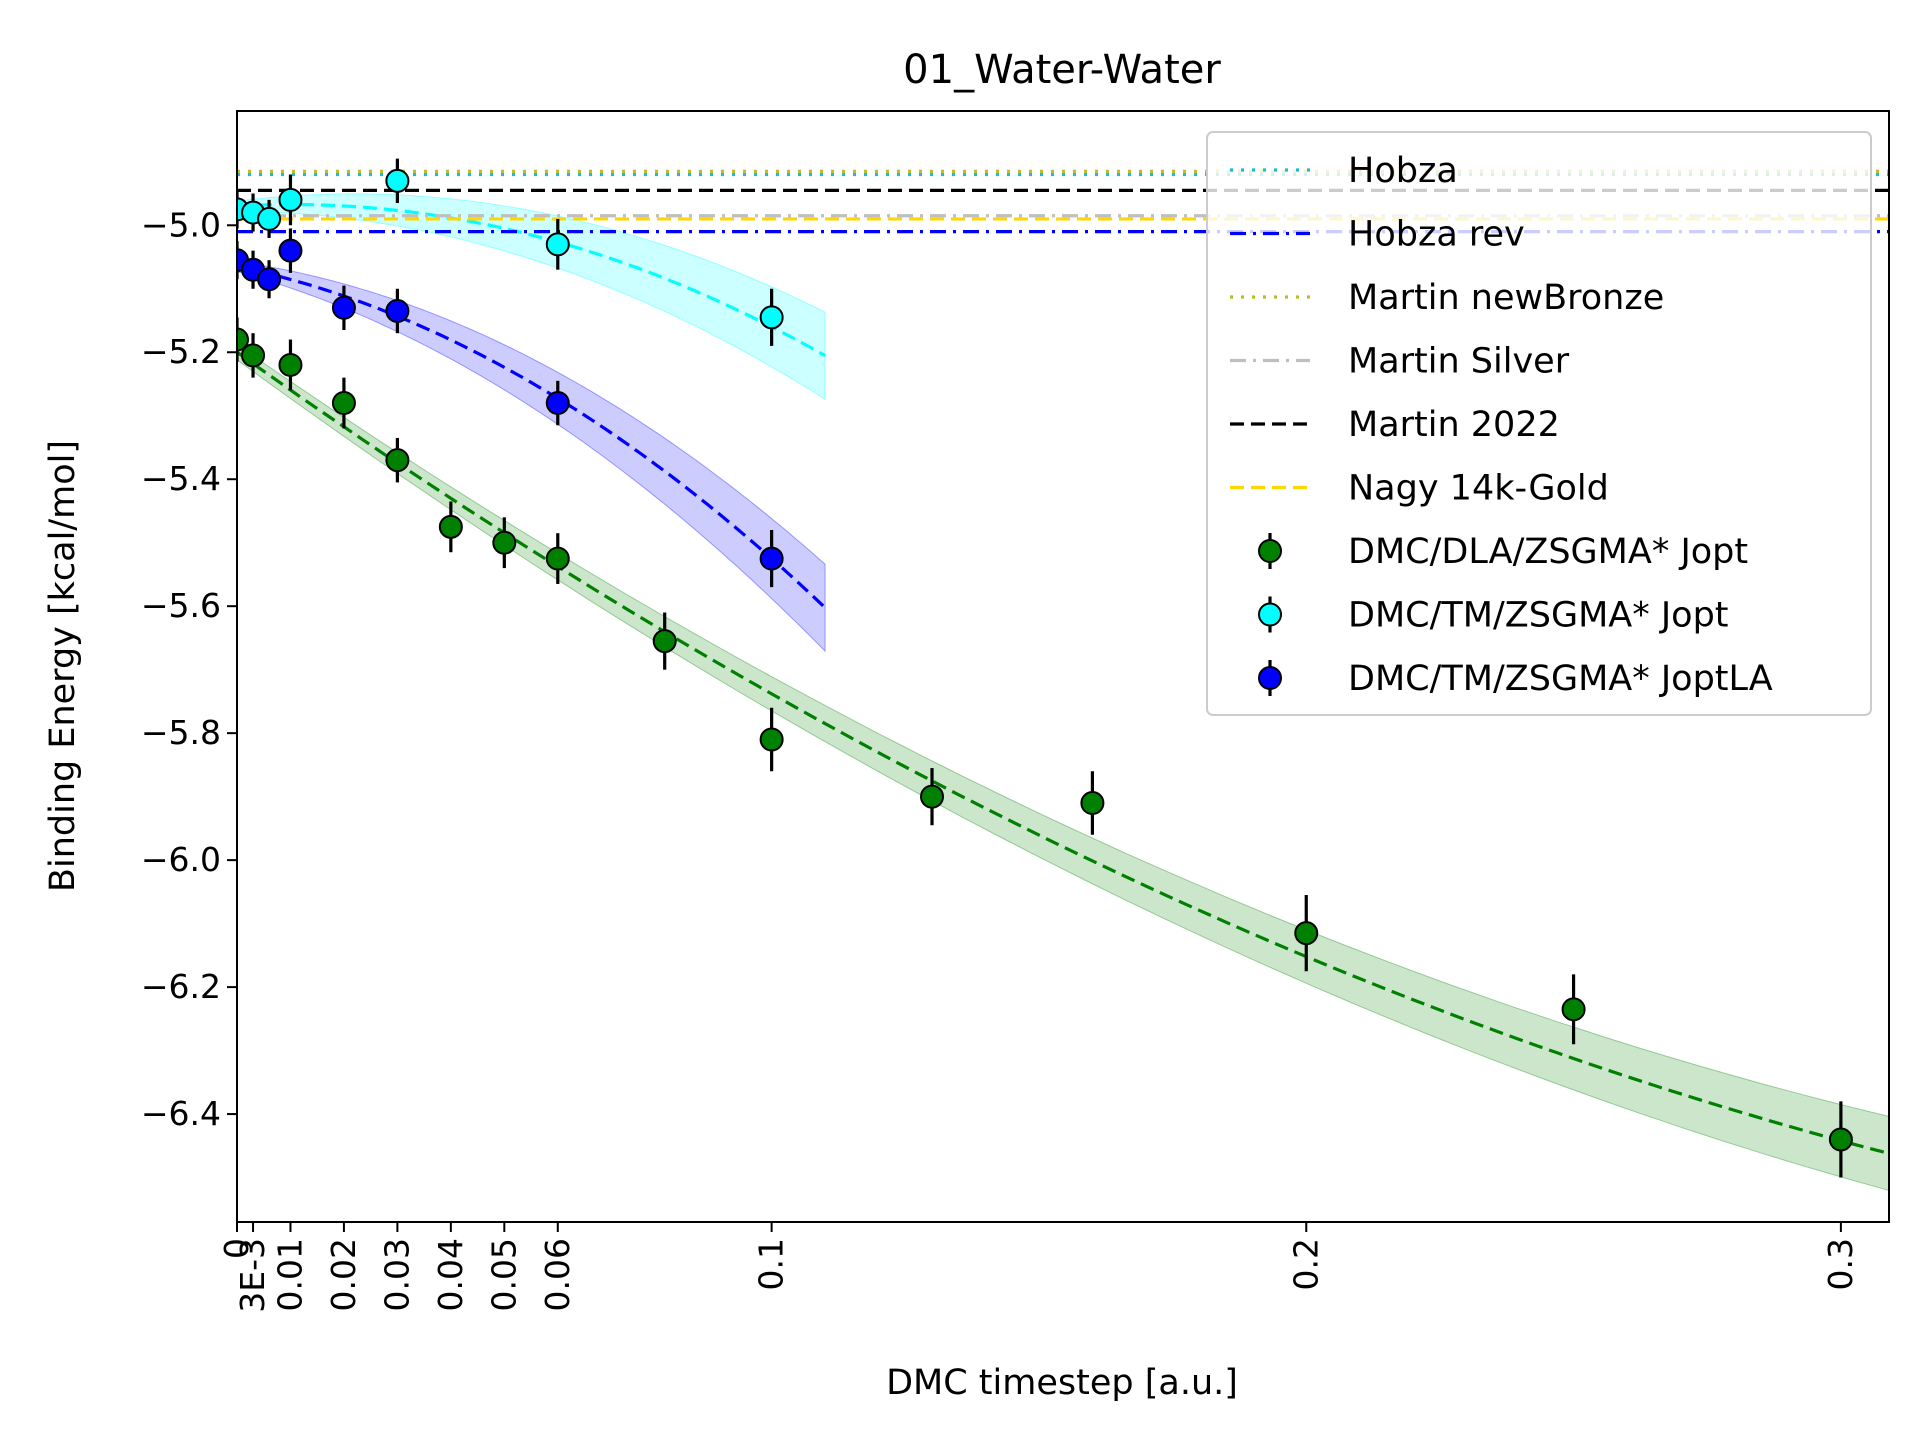 The image size is (1920, 1440). Describe the element at coordinates (181, 732) in the screenshot. I see `y-tick-label-5: −5.8` at that location.